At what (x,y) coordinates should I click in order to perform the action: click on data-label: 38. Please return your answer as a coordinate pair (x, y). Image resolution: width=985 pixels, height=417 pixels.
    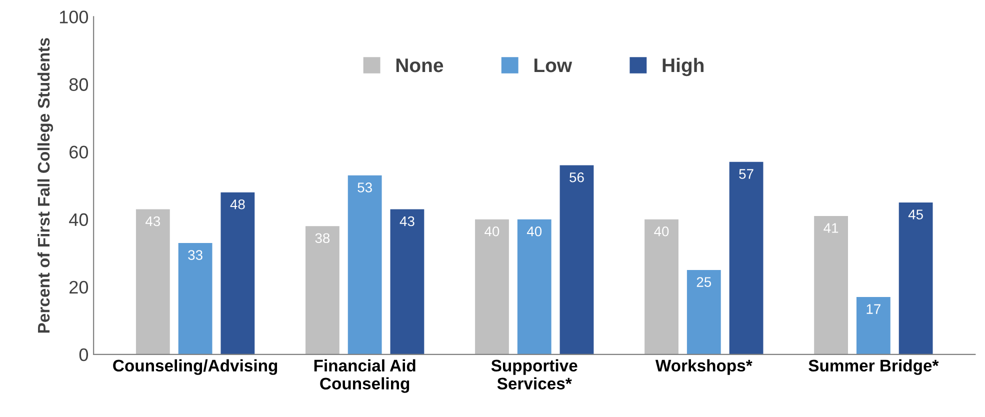
    Looking at the image, I should click on (322, 238).